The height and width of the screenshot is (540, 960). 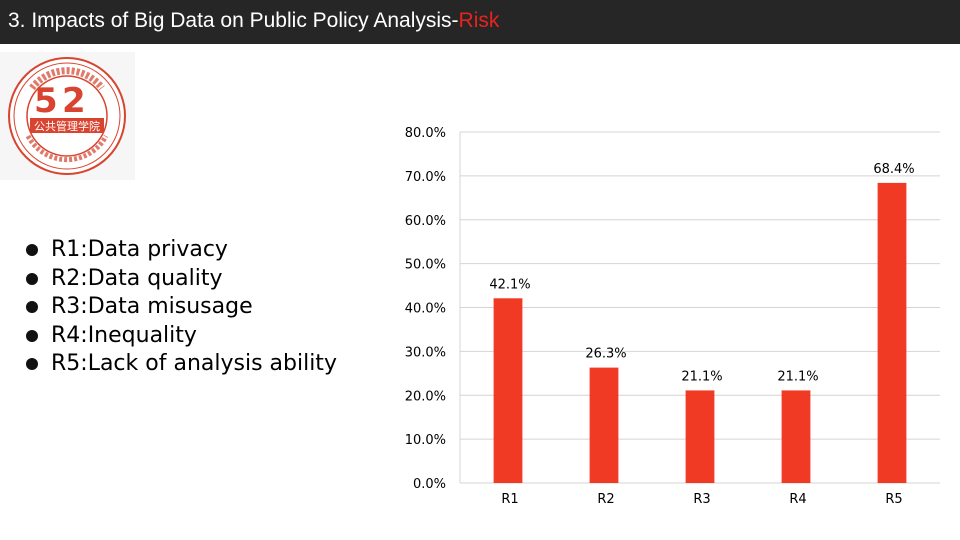 I want to click on y-tick-label: 30.0%, so click(x=425, y=352).